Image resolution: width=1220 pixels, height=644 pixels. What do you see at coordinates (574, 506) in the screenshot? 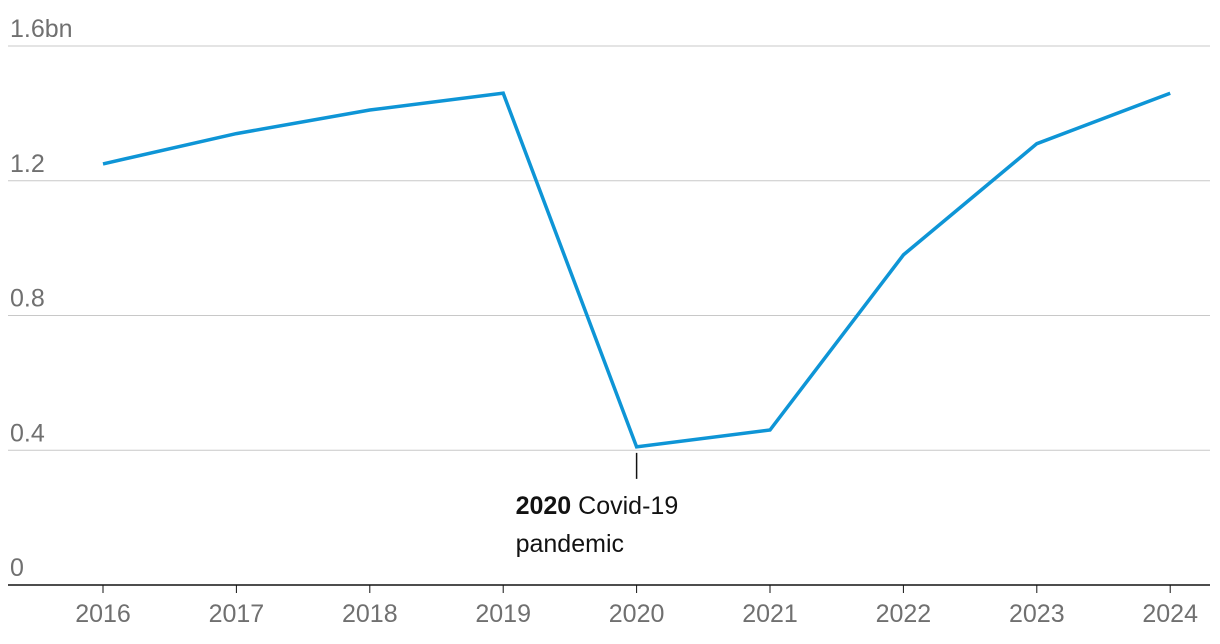
I see `annotation-gap` at bounding box center [574, 506].